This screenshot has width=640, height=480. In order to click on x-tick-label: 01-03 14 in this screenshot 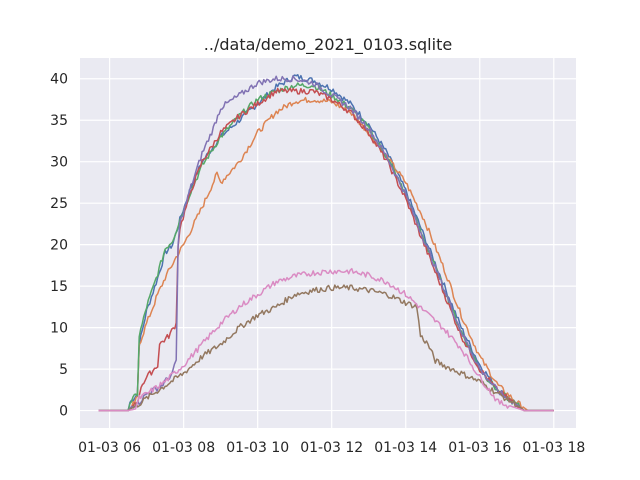, I will do `click(405, 448)`.